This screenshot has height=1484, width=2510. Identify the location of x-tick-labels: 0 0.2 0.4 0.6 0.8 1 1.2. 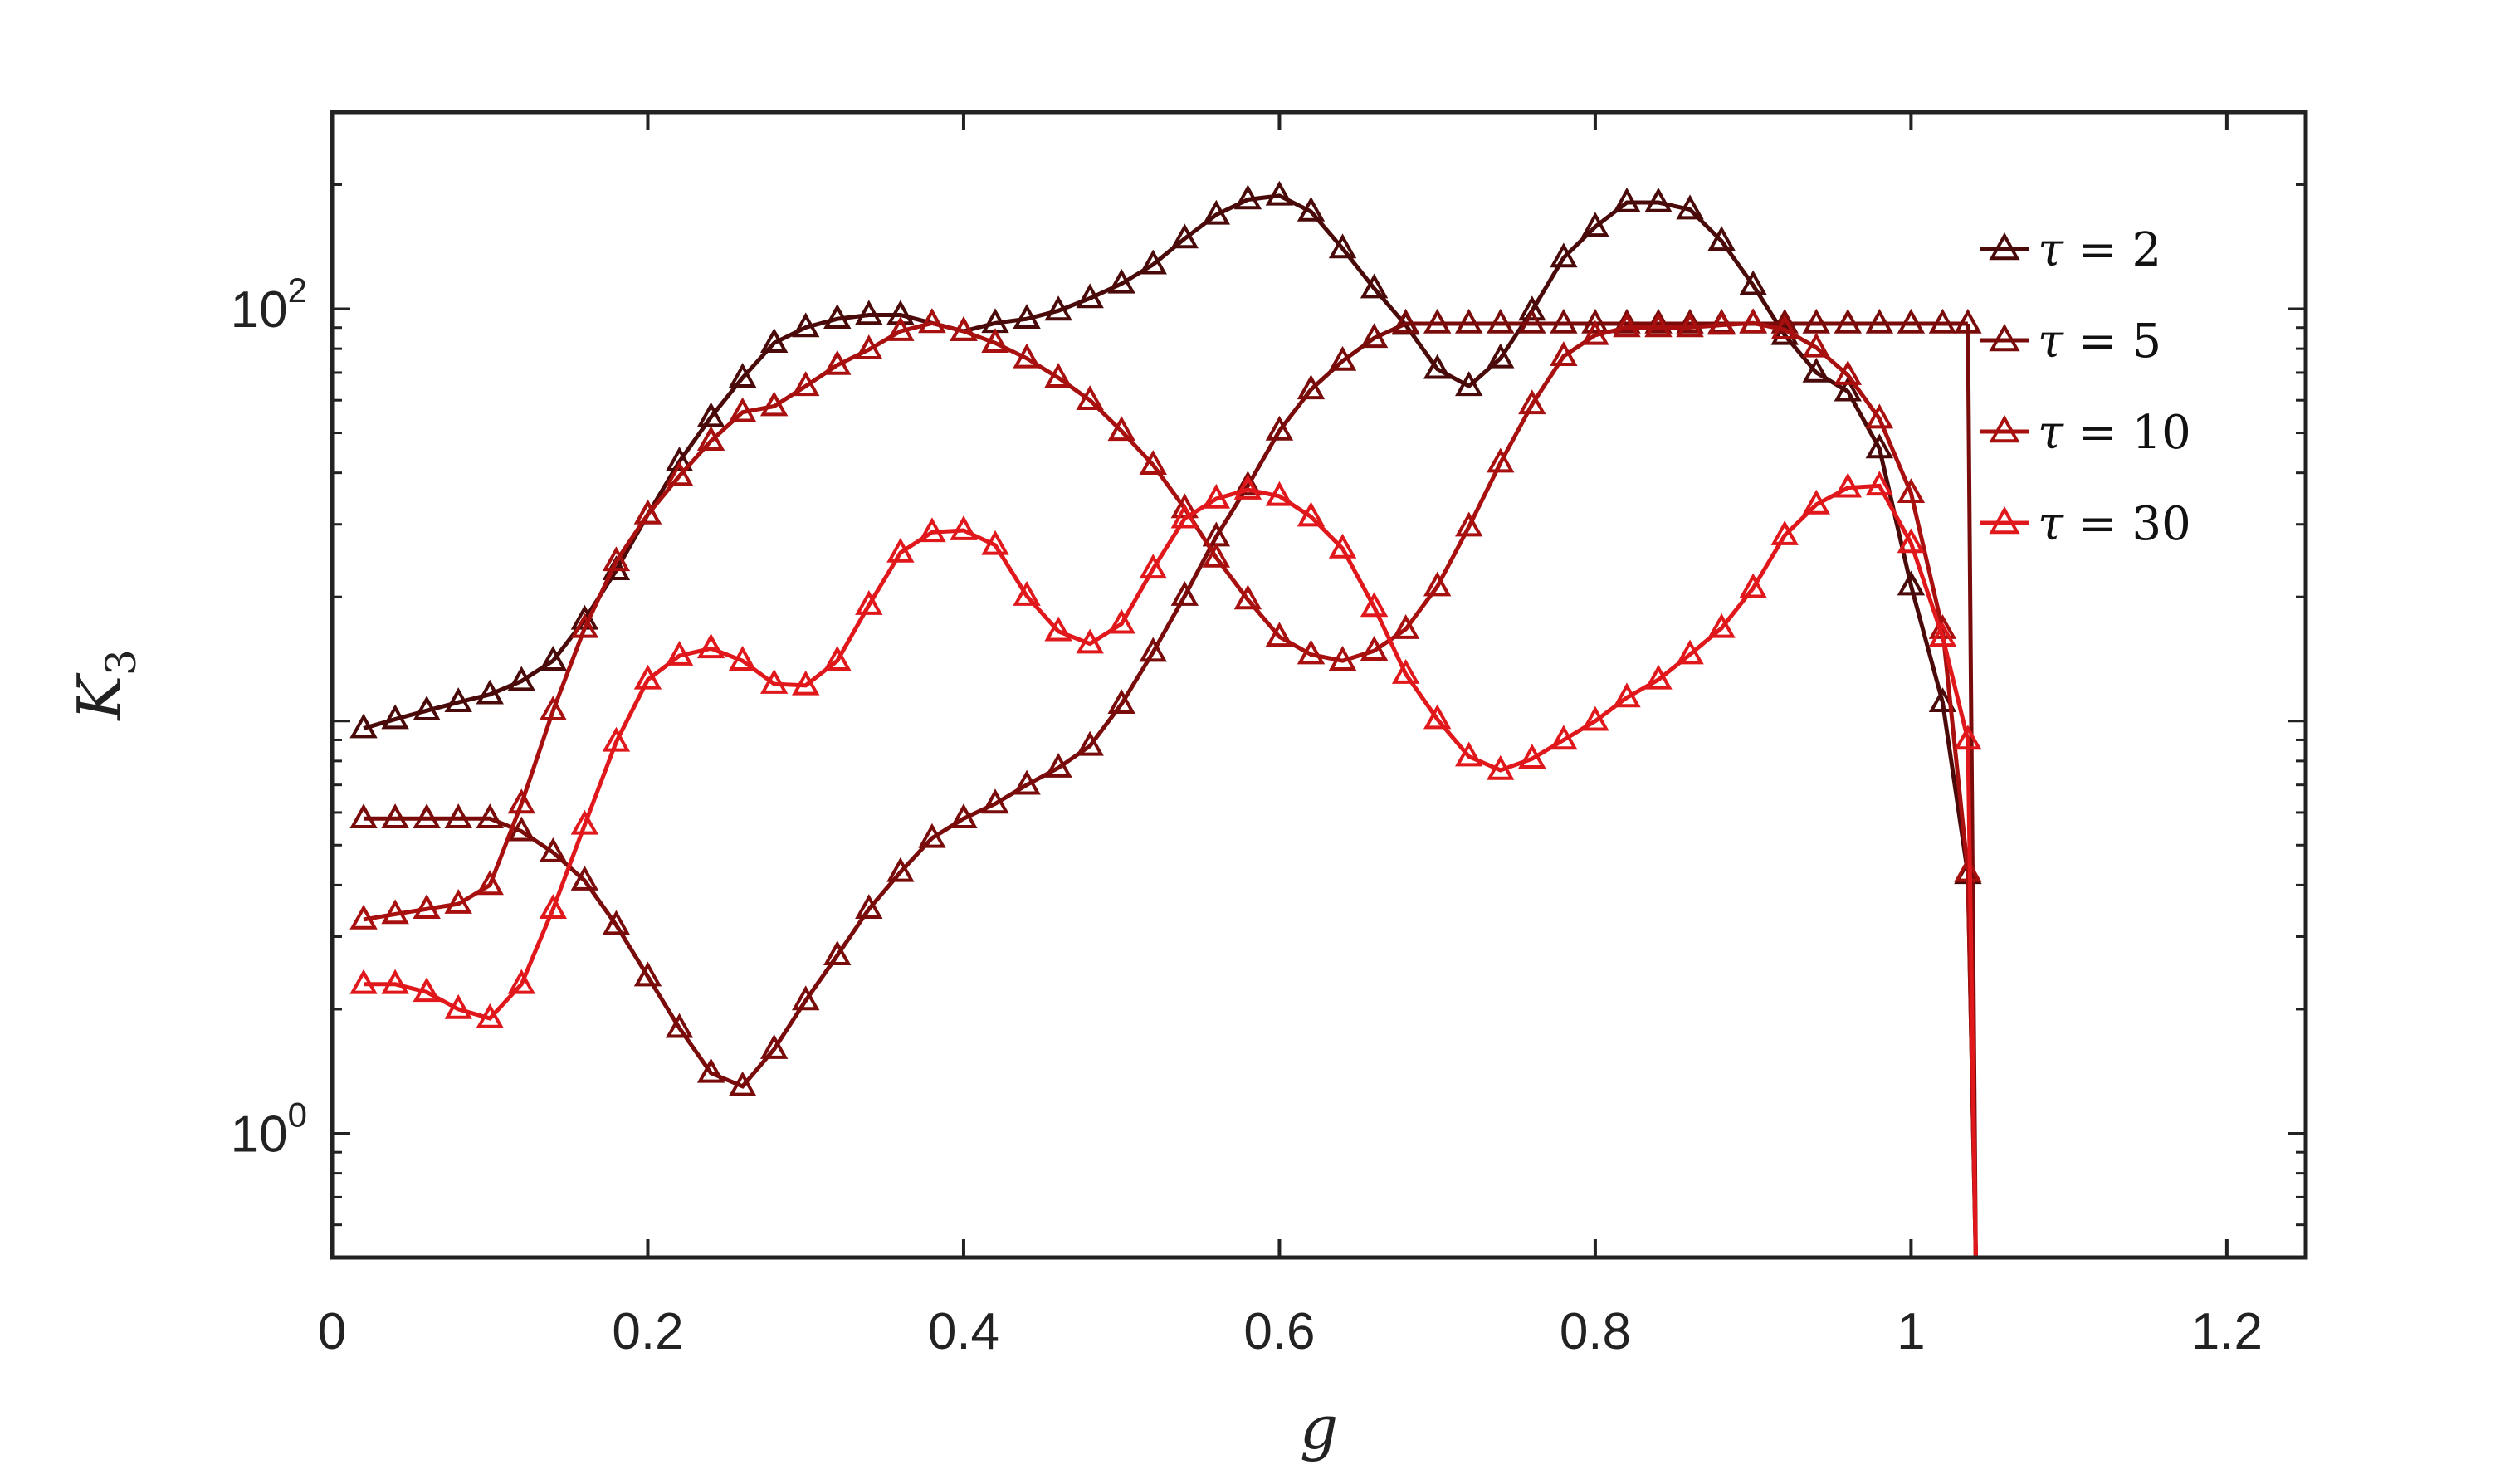
(1290, 1331).